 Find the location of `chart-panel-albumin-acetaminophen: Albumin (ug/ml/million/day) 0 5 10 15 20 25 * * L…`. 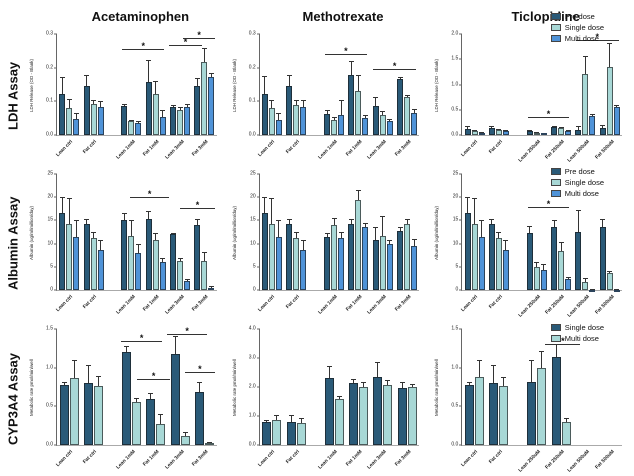

chart-panel-albumin-acetaminophen: Albumin (ug/ml/million/day) 0 5 10 15 20 25 * * L… is located at coordinates (127, 243).